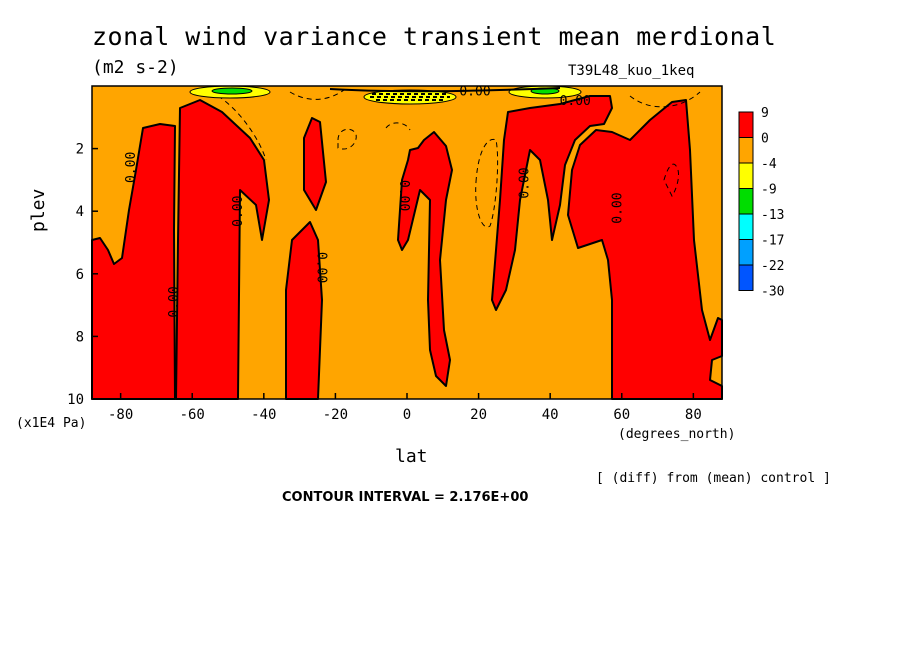 This screenshot has width=904, height=654. What do you see at coordinates (445, 90) in the screenshot?
I see `top-contour-line` at bounding box center [445, 90].